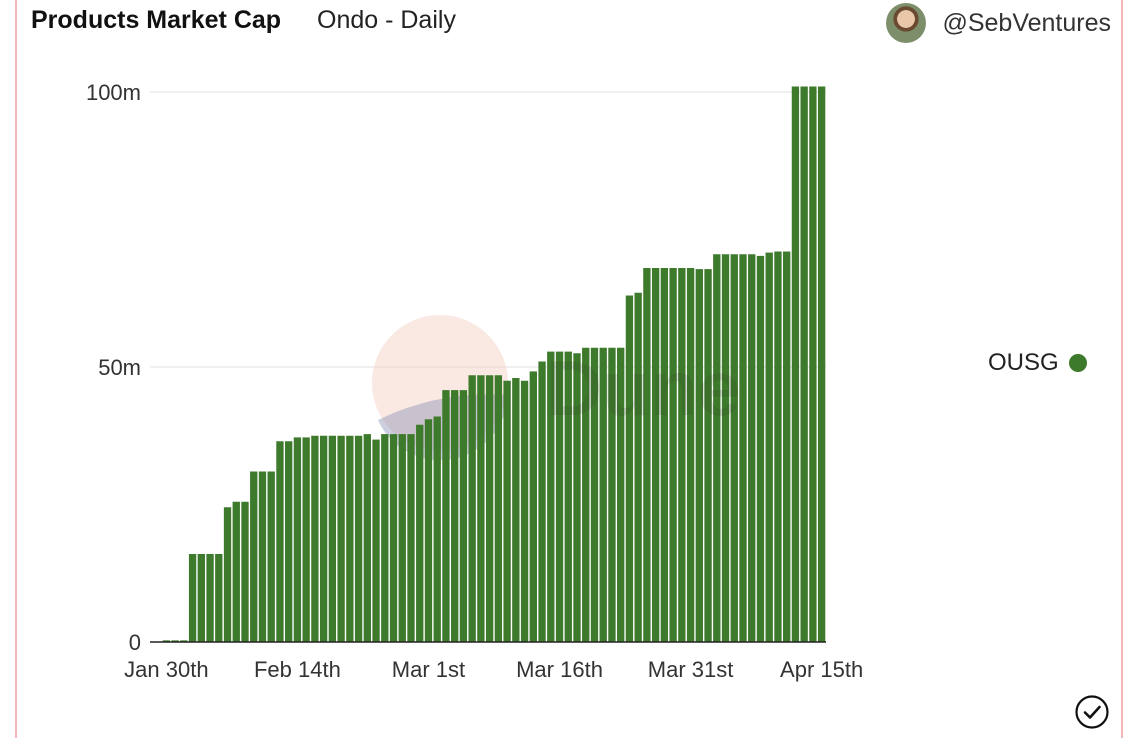 Image resolution: width=1138 pixels, height=738 pixels. I want to click on y-tick-label: 100m, so click(113, 92).